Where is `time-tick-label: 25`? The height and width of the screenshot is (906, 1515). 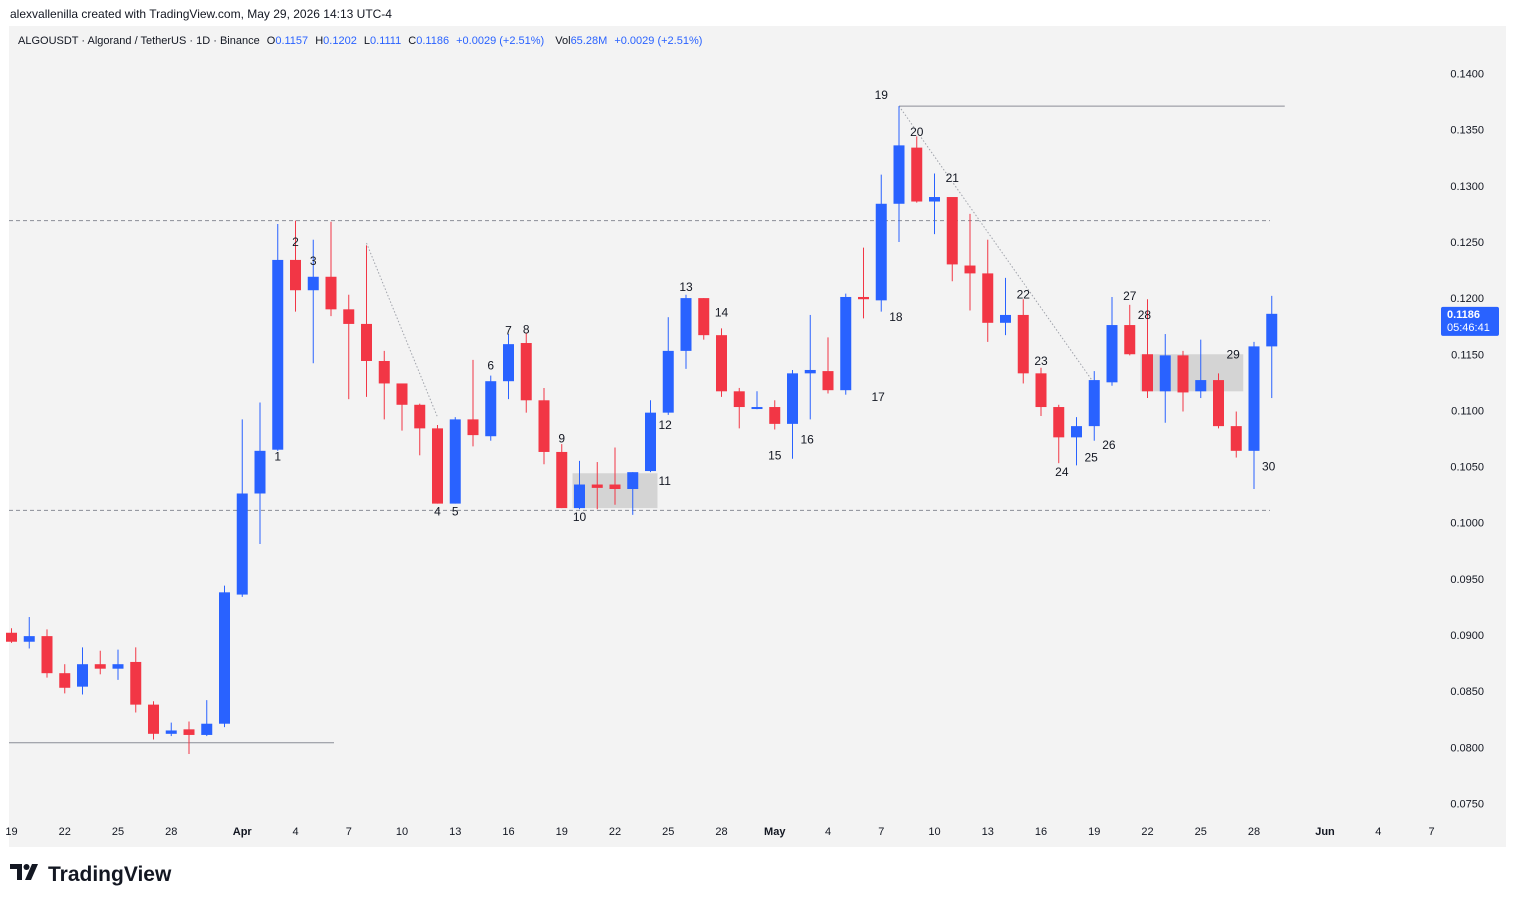 time-tick-label: 25 is located at coordinates (1201, 832).